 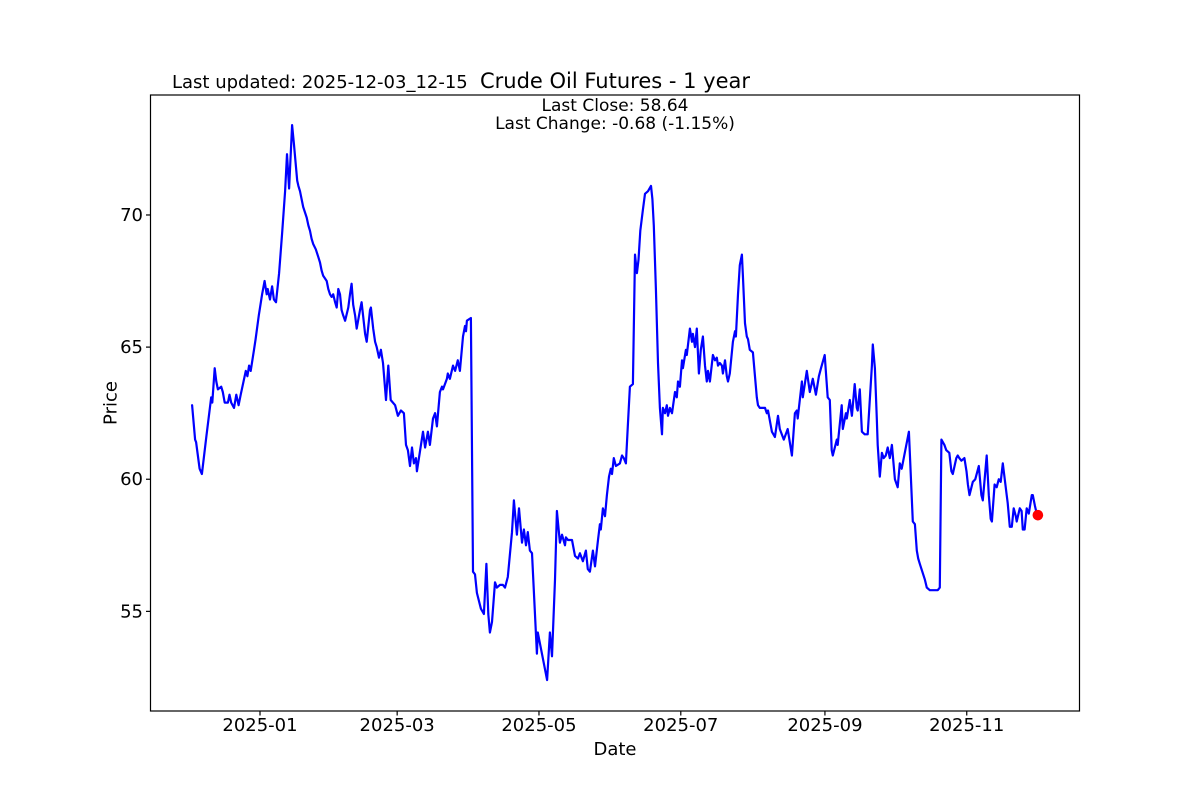 I want to click on x-axis-label: Date, so click(x=615, y=749).